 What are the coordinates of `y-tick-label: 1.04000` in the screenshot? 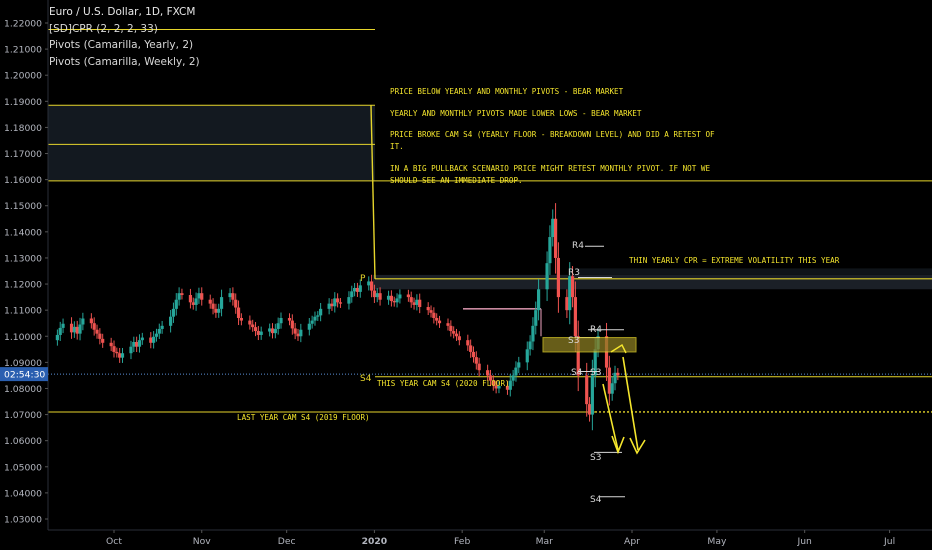 It's located at (23, 493).